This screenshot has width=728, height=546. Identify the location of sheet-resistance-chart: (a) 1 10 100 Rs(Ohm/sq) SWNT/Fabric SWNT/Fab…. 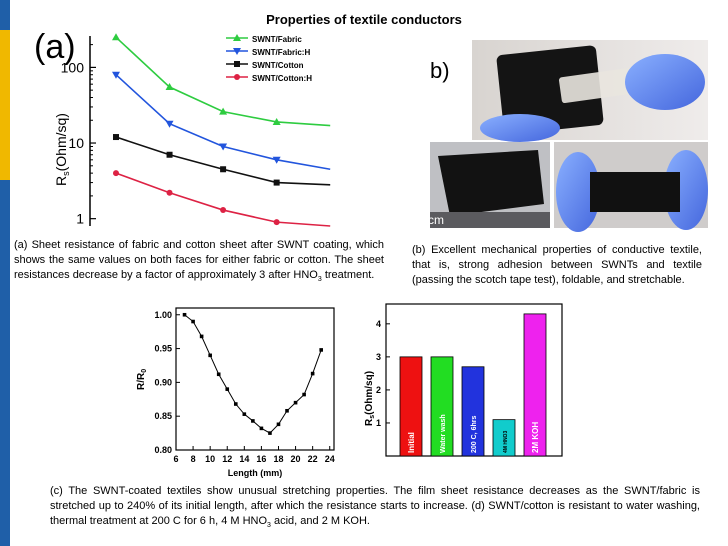
(182, 127).